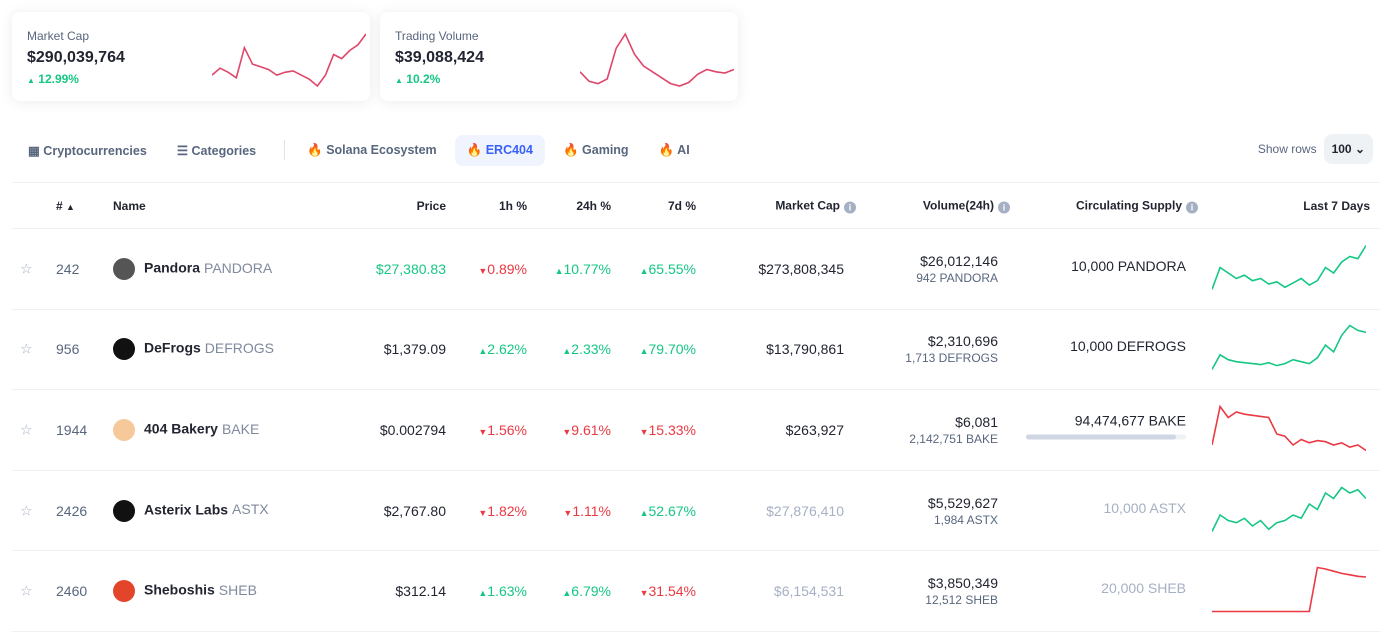 This screenshot has width=1385, height=639. Describe the element at coordinates (87, 150) in the screenshot. I see `tab-cryptocurrencies: ▦ Cryptocurrencies` at that location.